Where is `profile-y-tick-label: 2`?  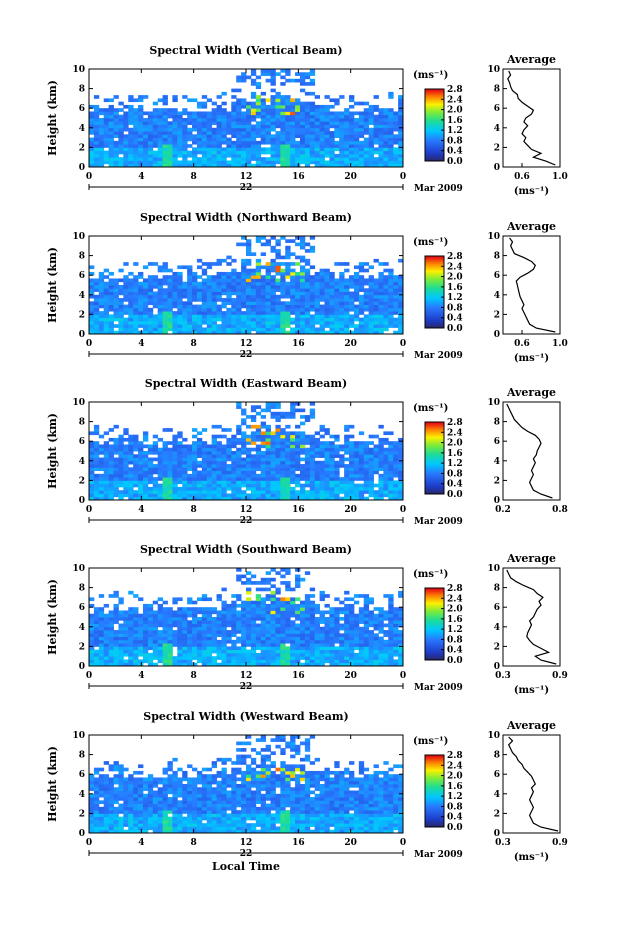 profile-y-tick-label: 2 is located at coordinates (497, 148).